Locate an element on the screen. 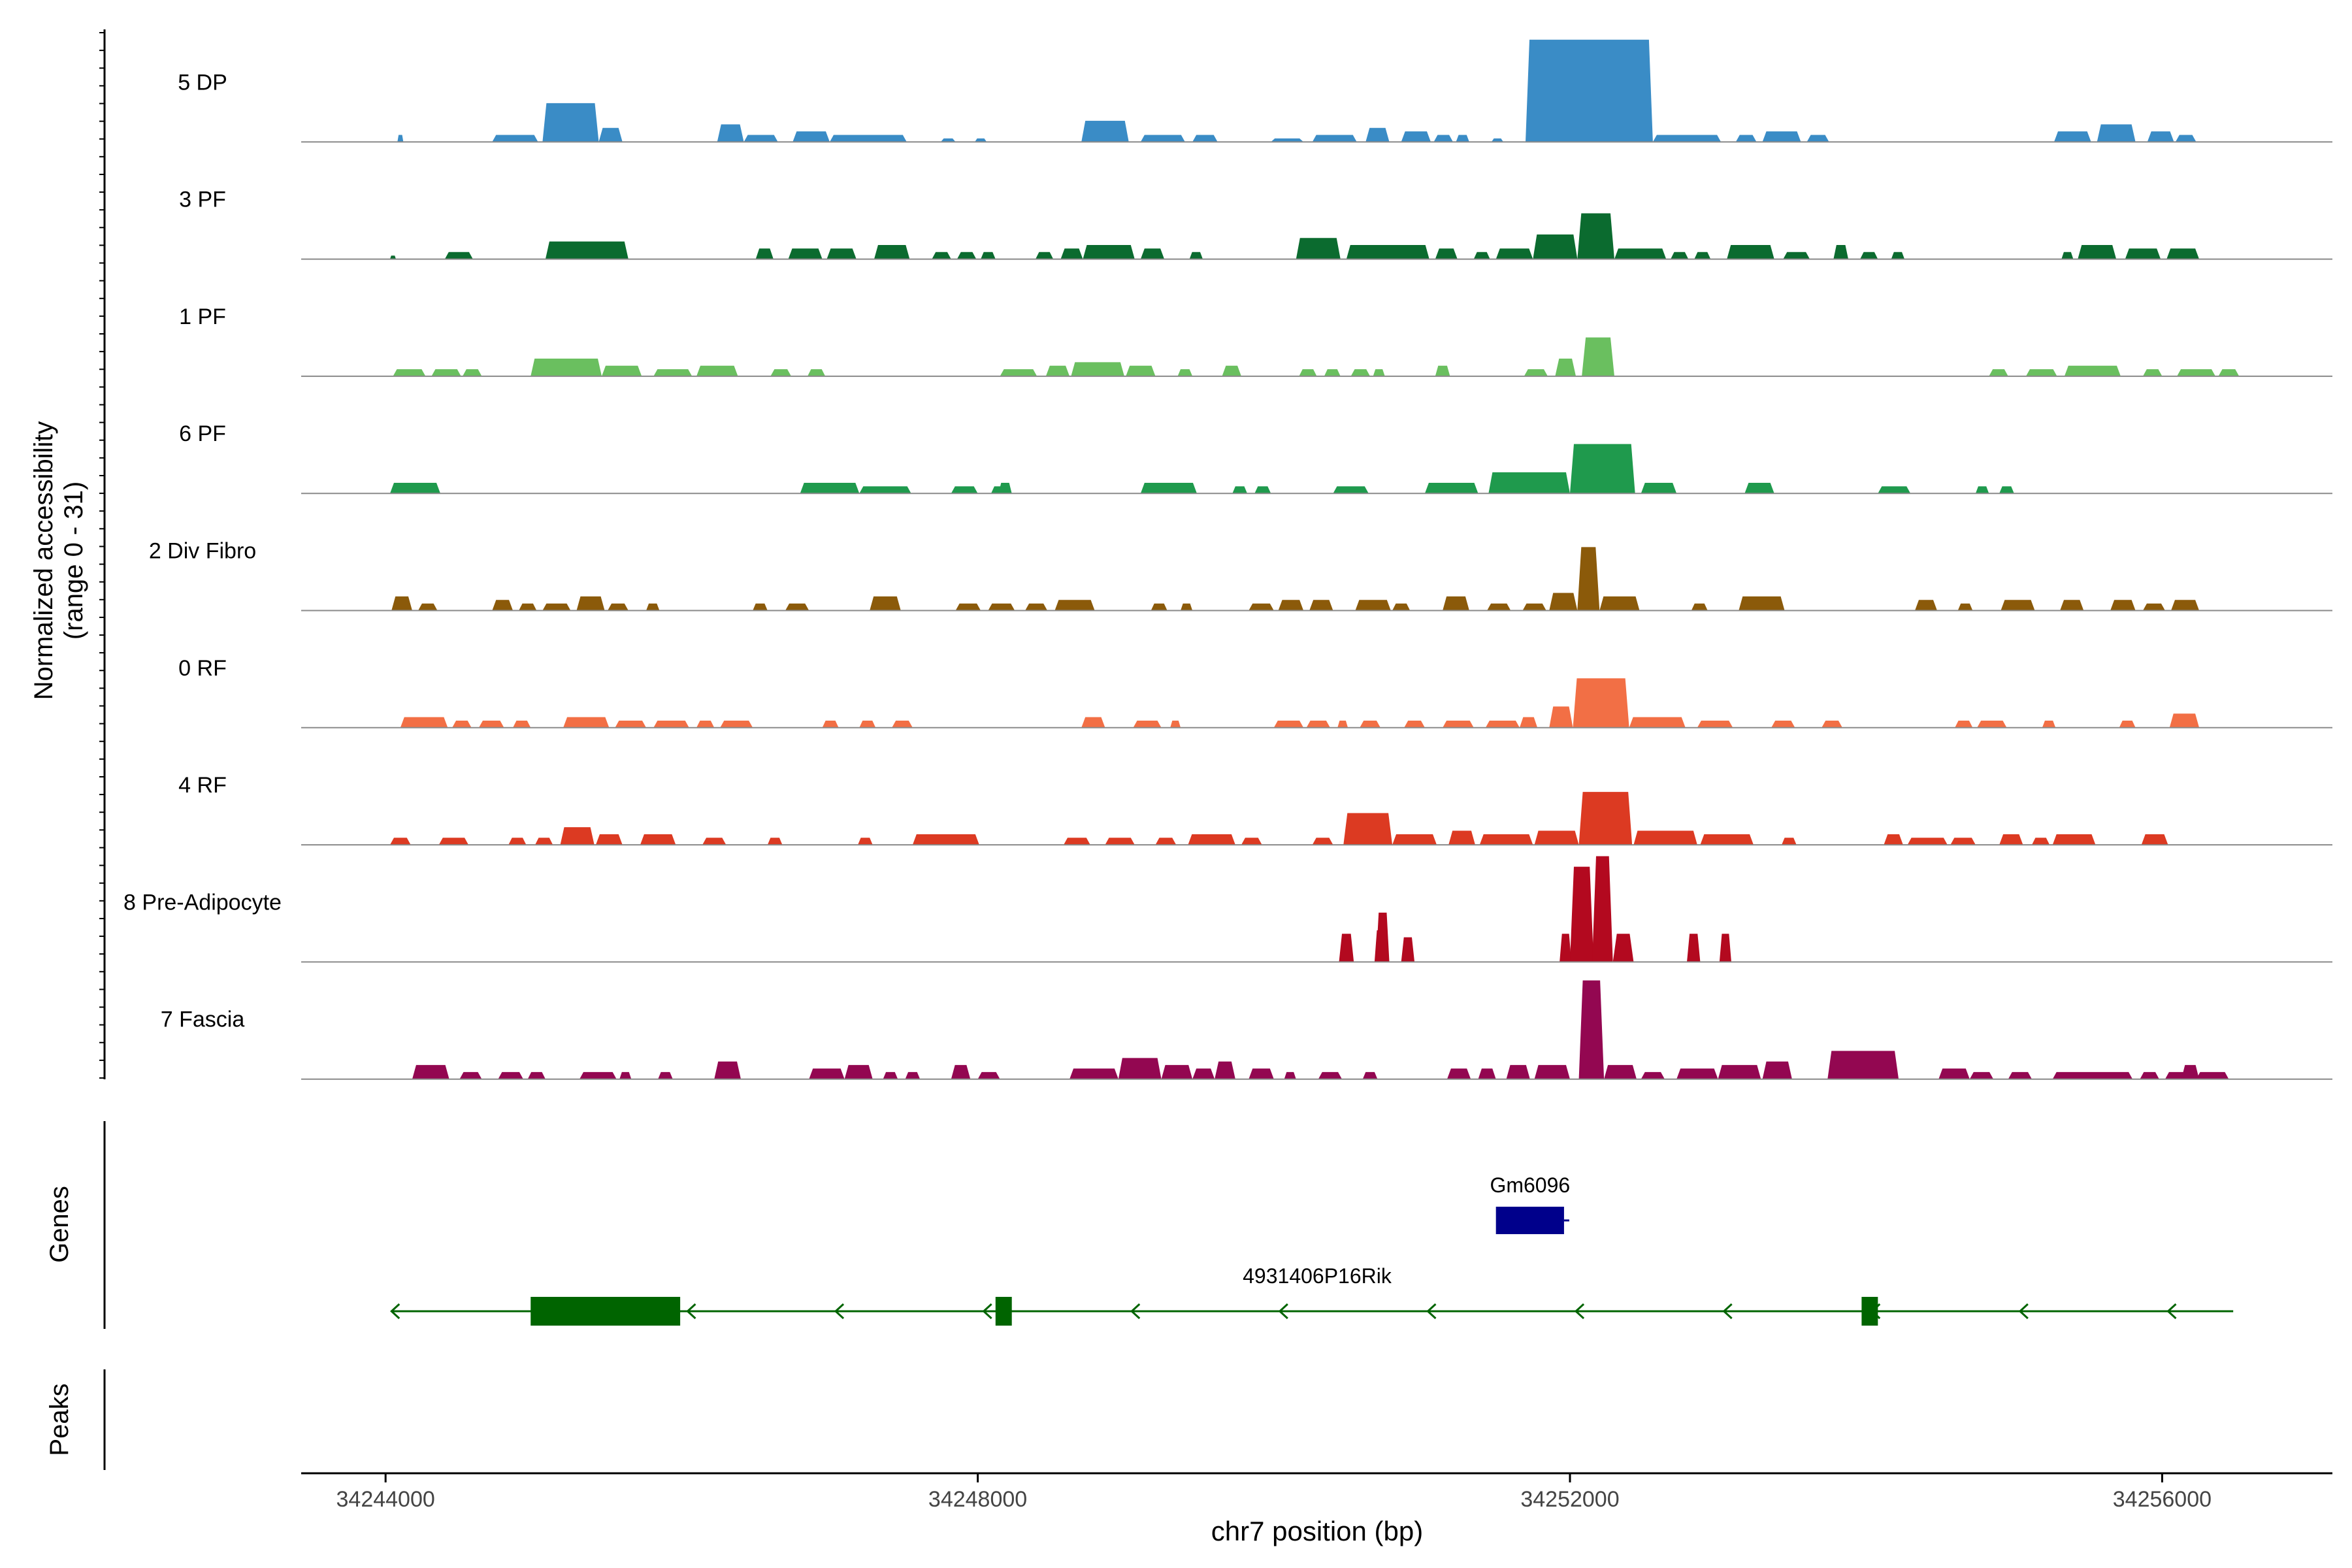 This screenshot has width=2352, height=1568. track-label: 3 PF is located at coordinates (202, 200).